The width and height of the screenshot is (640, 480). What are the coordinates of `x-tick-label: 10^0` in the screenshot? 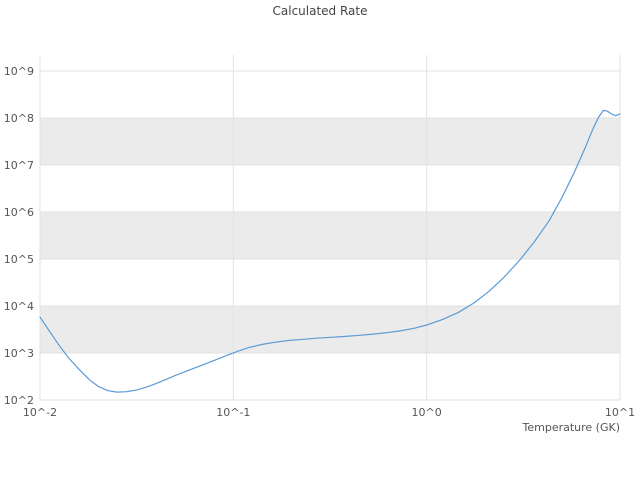 It's located at (427, 412).